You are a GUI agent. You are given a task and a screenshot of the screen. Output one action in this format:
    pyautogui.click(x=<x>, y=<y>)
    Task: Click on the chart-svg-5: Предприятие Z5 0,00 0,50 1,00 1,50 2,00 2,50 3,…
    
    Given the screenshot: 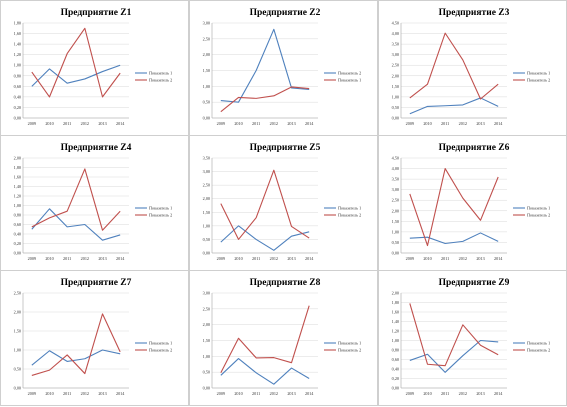 What is the action you would take?
    pyautogui.click(x=282, y=202)
    